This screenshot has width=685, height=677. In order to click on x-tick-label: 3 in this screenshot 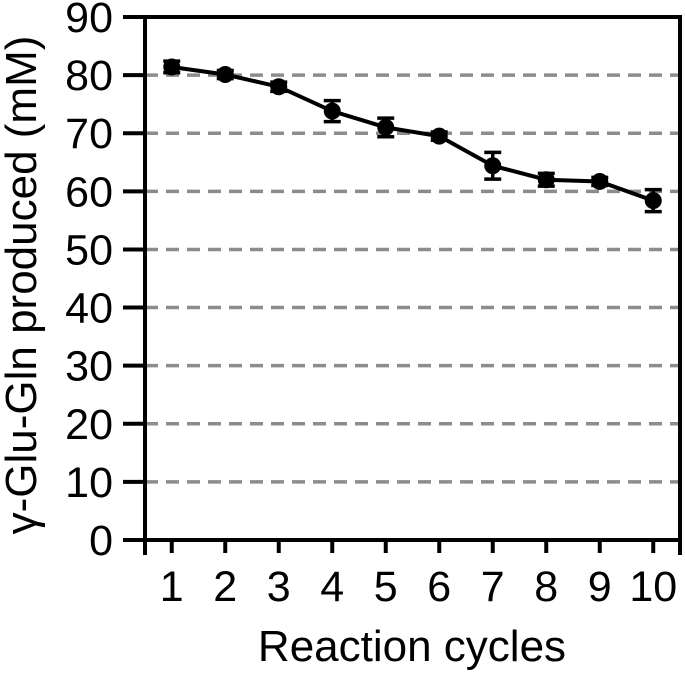, I will do `click(279, 587)`.